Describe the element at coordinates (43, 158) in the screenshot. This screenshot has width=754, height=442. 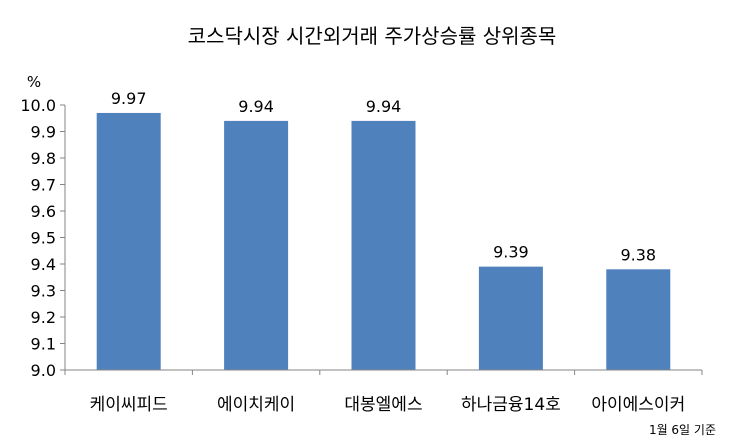
I see `y-tick-label: 9.8` at that location.